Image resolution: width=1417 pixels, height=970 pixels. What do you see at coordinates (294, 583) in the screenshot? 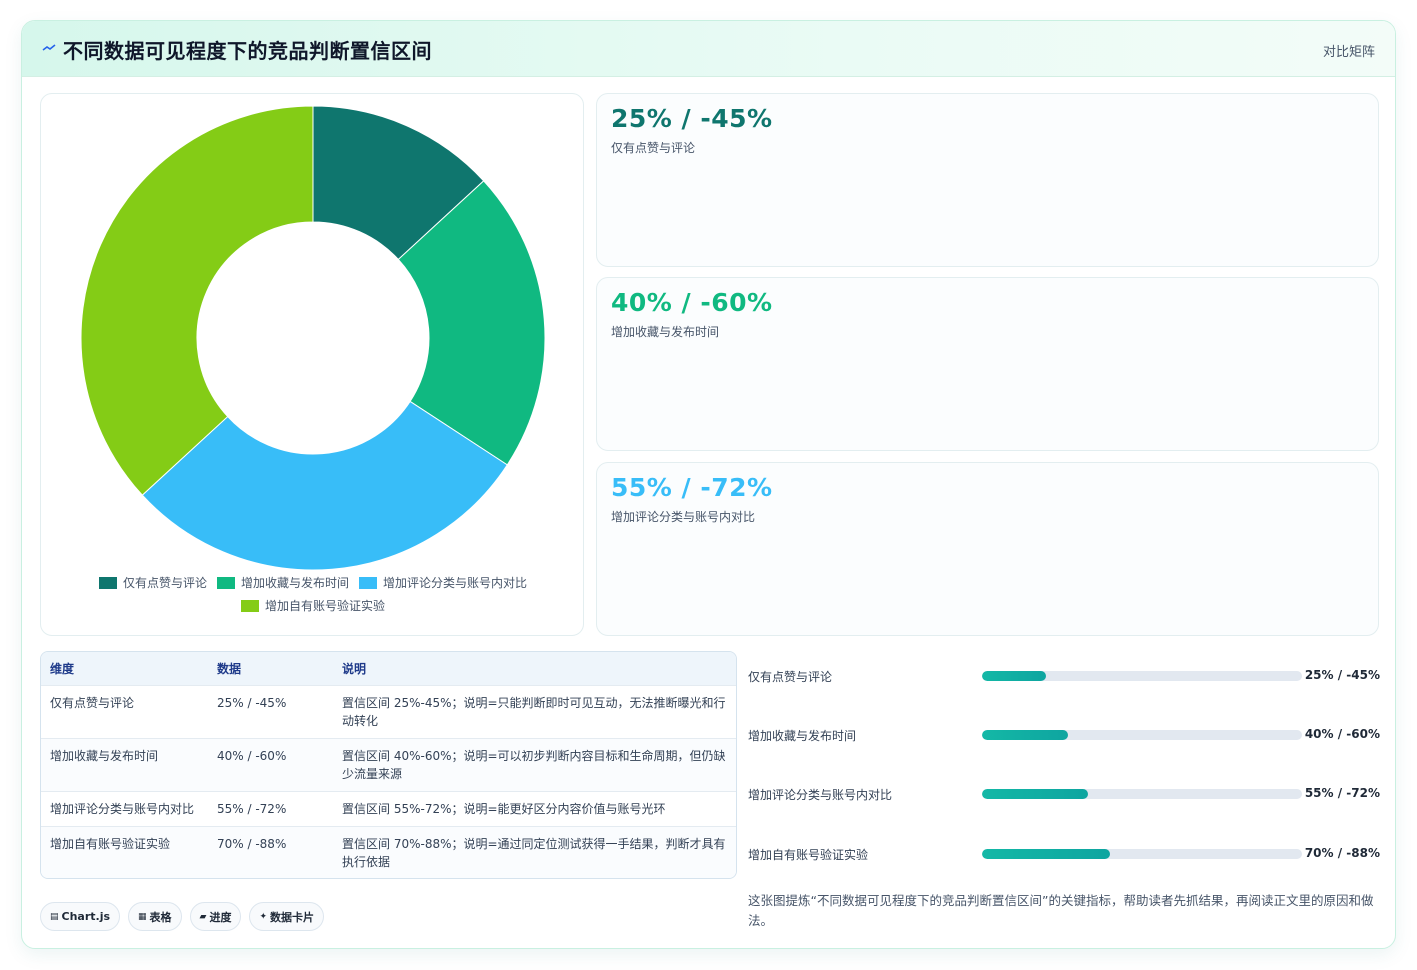
I see `legend-label: 增加收藏与发布时间` at bounding box center [294, 583].